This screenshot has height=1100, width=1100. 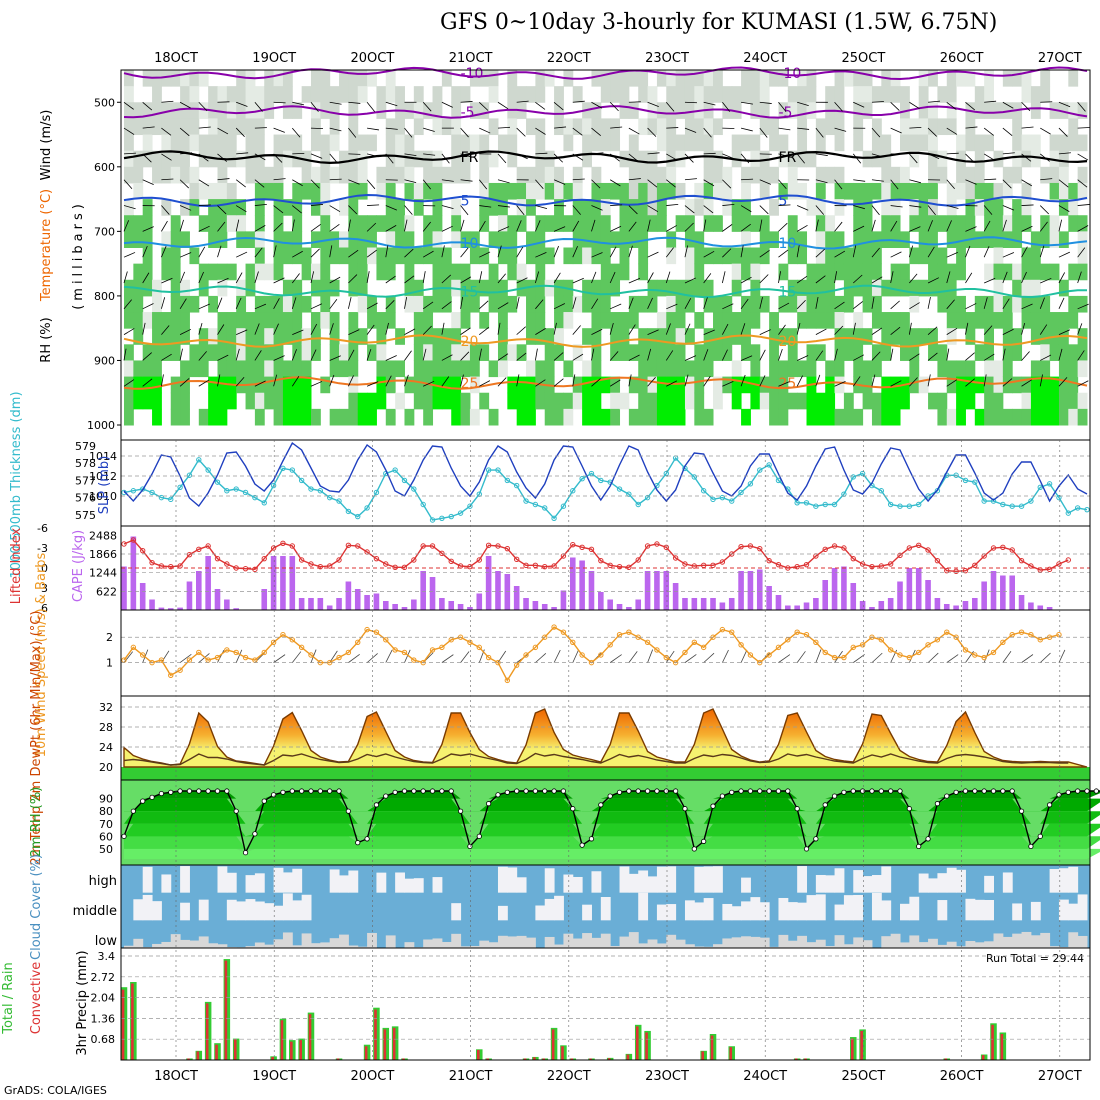 What do you see at coordinates (633, 657) in the screenshot?
I see `wind10m-barb` at bounding box center [633, 657].